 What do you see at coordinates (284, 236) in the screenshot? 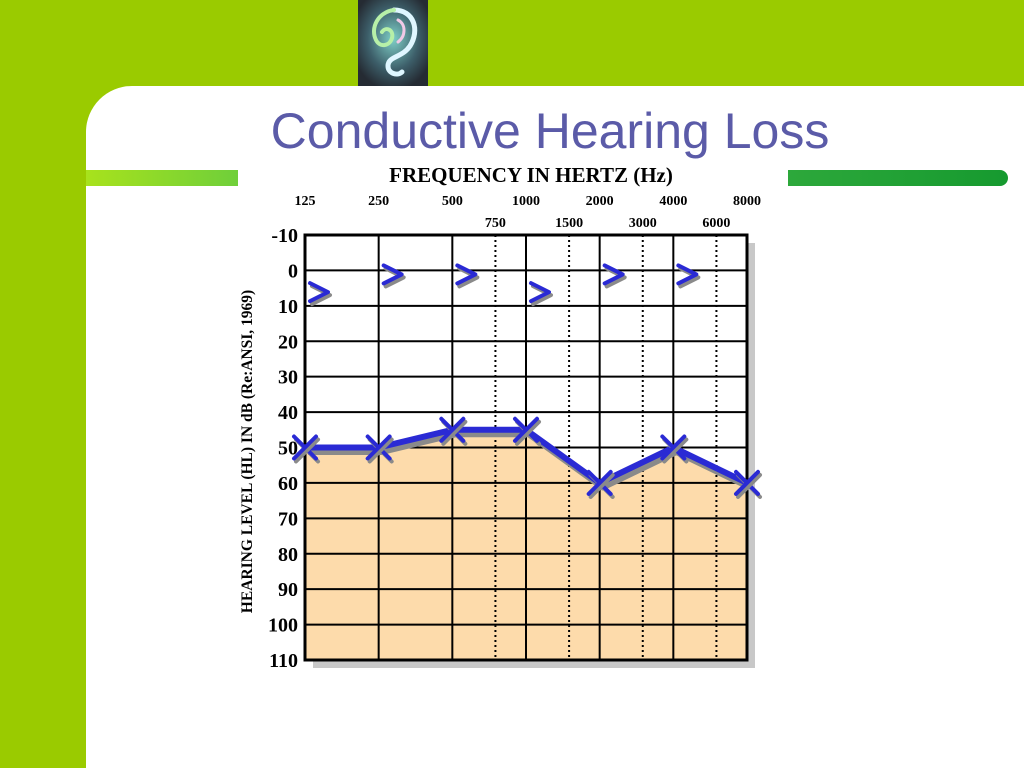
I see `y-tick-label: -10` at bounding box center [284, 236].